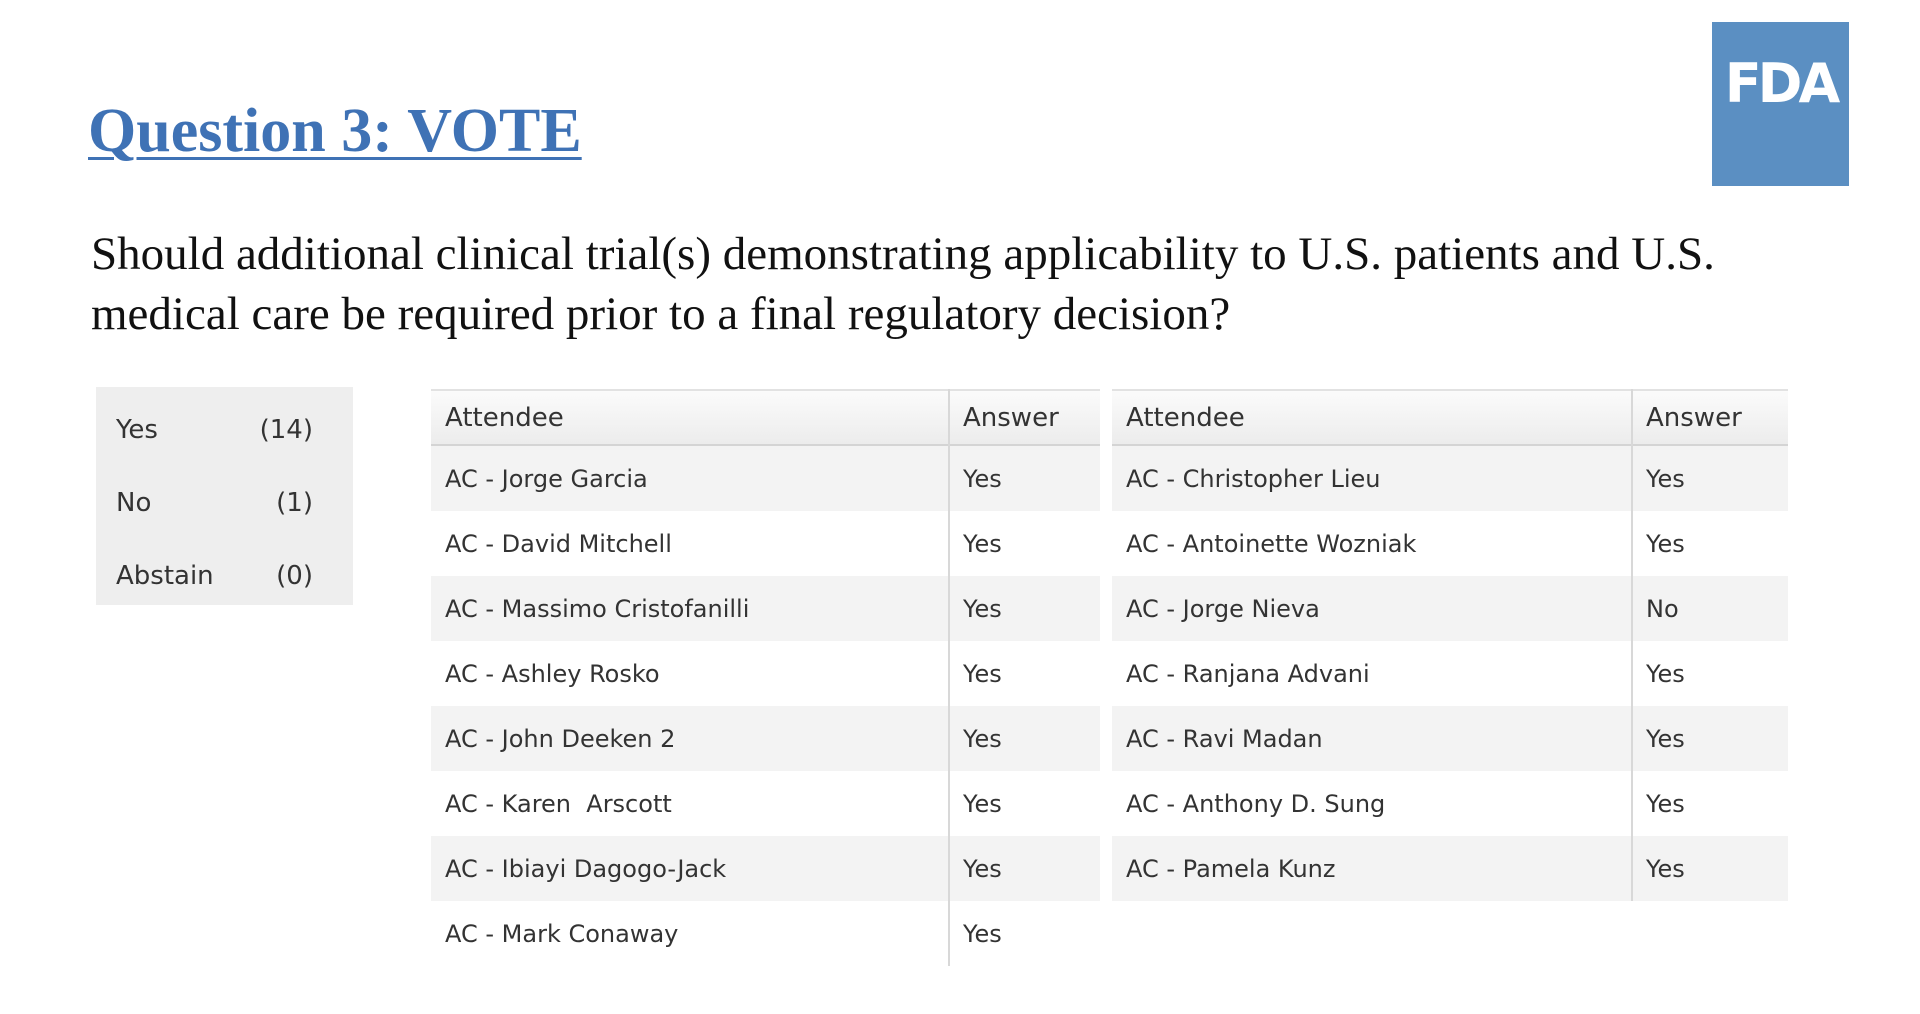  I want to click on table-row: AC - Ravi Madan Yes, so click(1450, 738).